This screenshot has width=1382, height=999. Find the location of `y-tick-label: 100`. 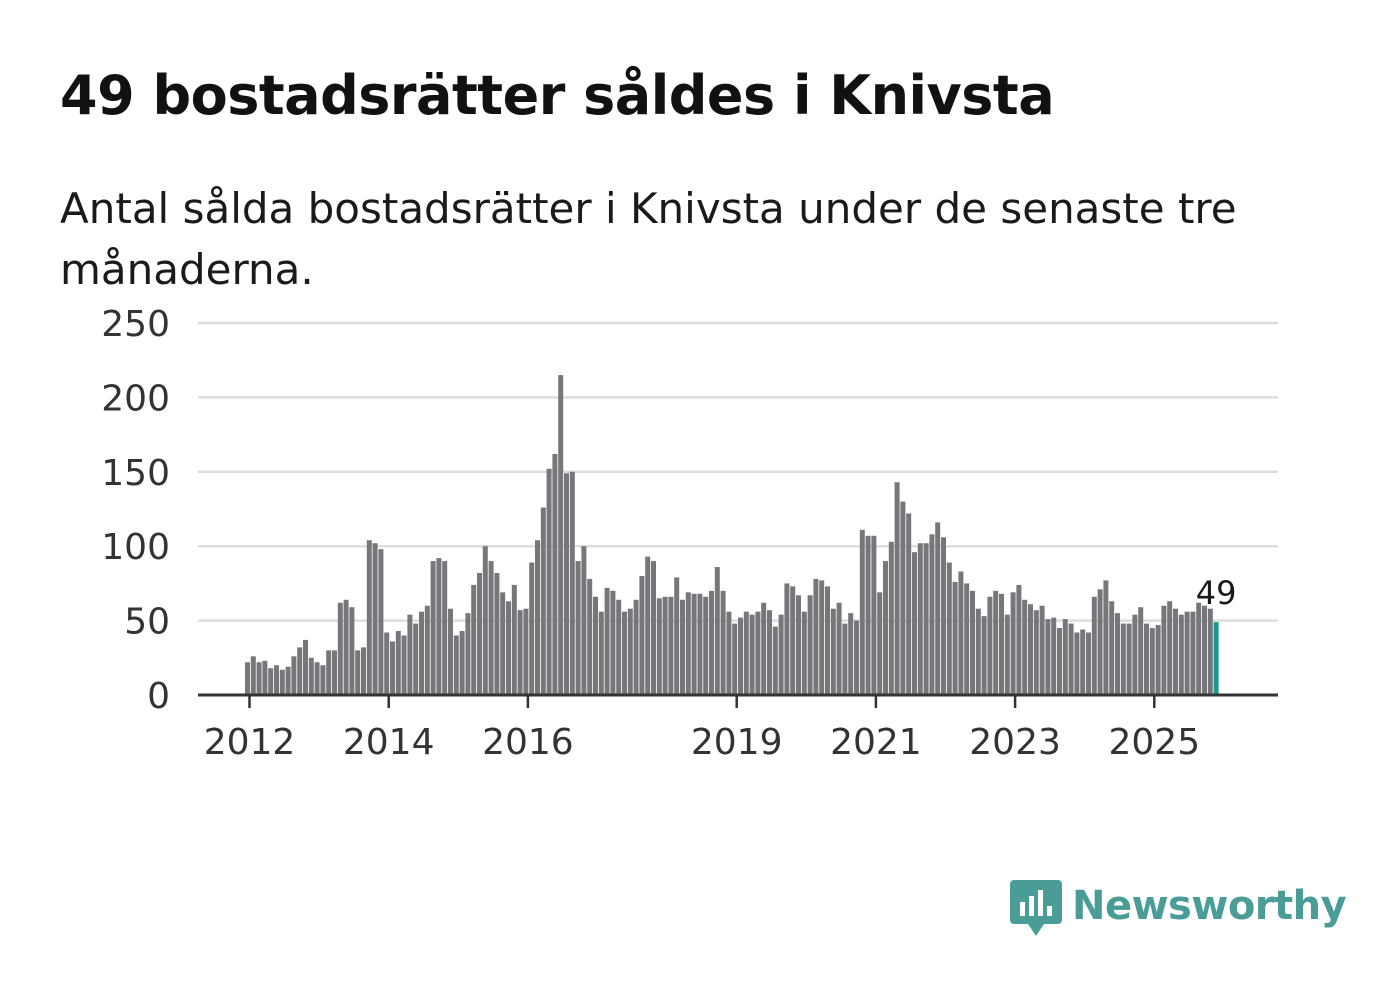

y-tick-label: 100 is located at coordinates (135, 547).